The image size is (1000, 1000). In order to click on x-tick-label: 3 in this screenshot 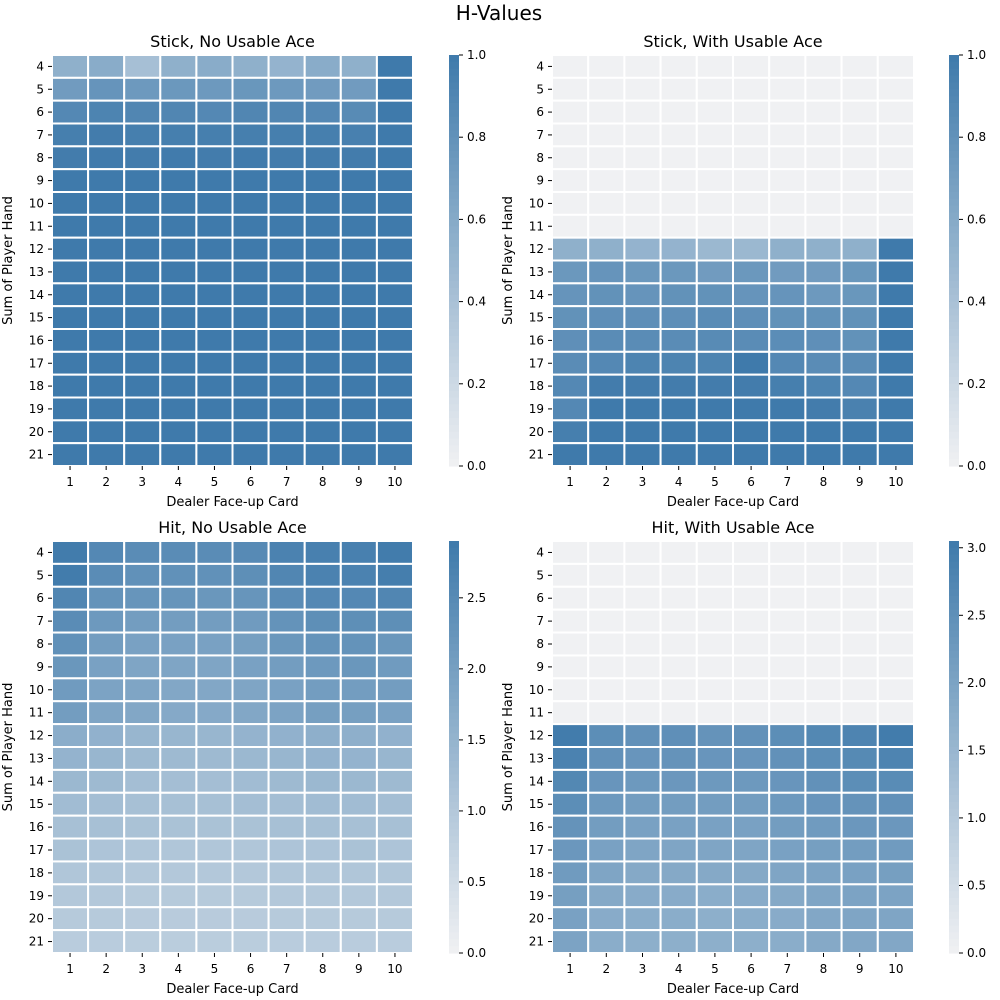, I will do `click(142, 482)`.